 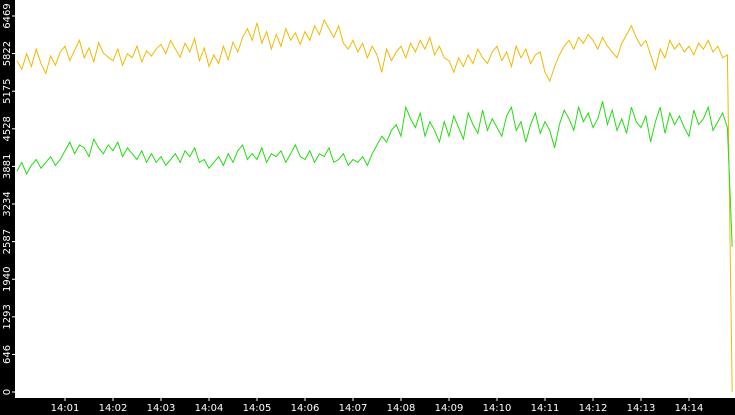 What do you see at coordinates (7, 392) in the screenshot?
I see `y-tick-label: 0` at bounding box center [7, 392].